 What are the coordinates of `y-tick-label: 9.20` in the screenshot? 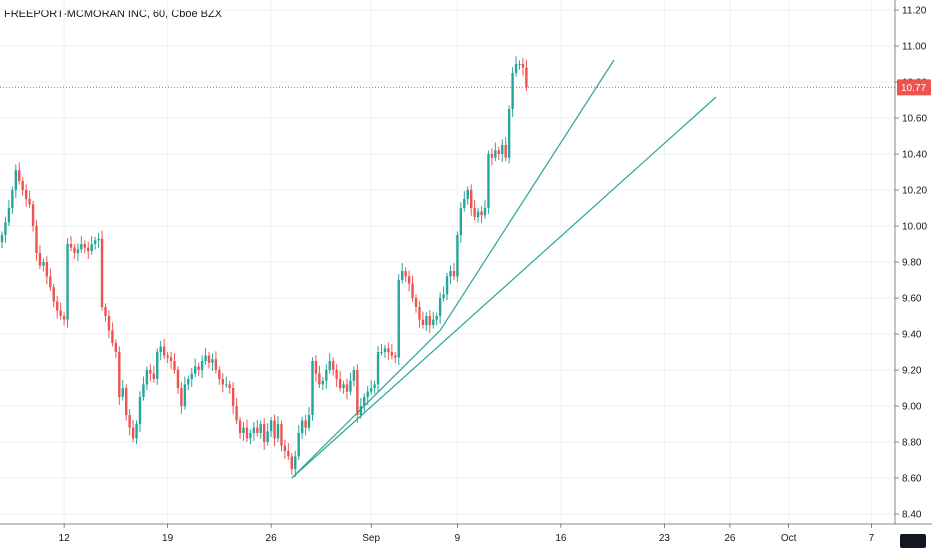 It's located at (912, 371).